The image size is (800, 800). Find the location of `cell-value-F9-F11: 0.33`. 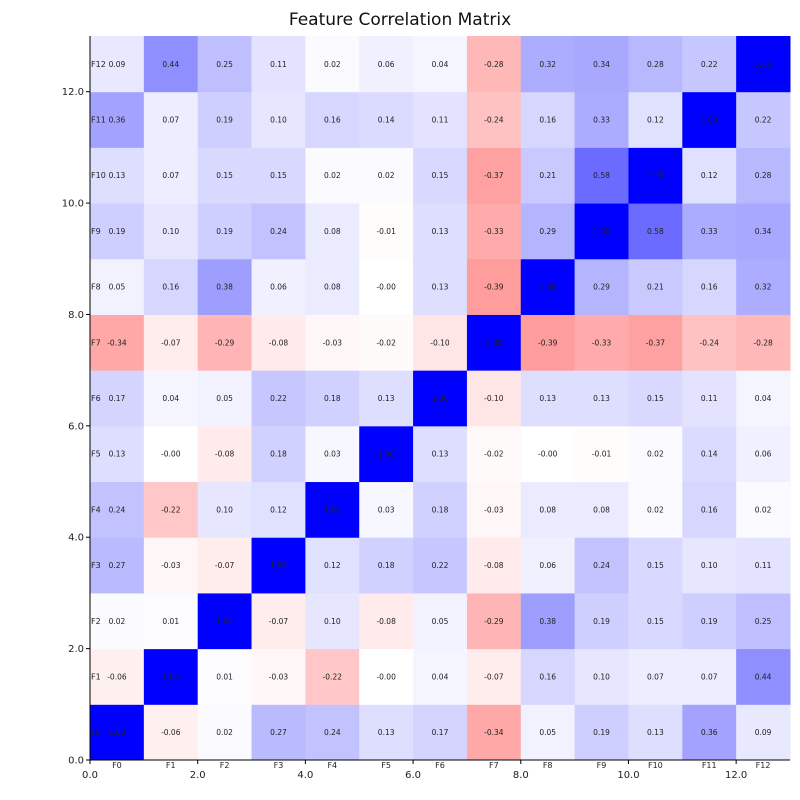

cell-value-F9-F11: 0.33 is located at coordinates (709, 231).